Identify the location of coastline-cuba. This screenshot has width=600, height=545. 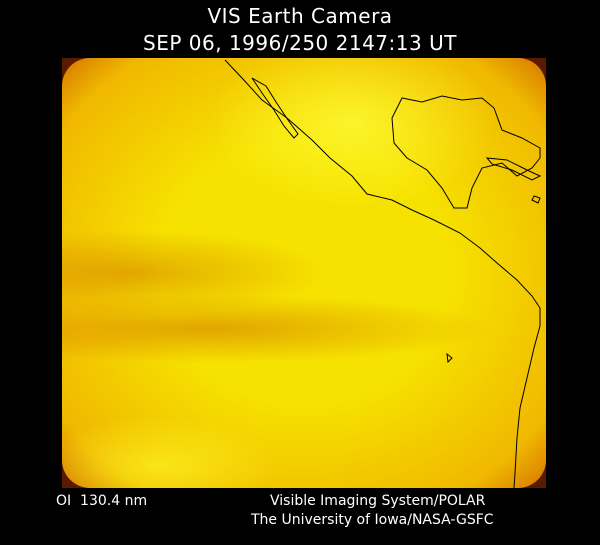
(513, 169).